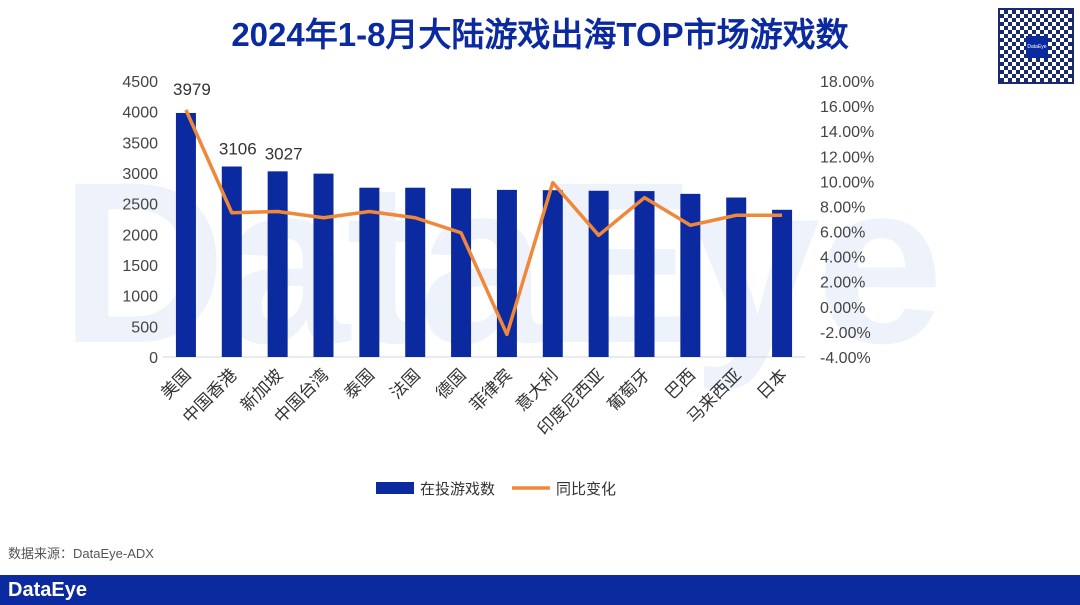 This screenshot has width=1080, height=605. What do you see at coordinates (842, 258) in the screenshot?
I see `y-right-tick: 4.00%` at bounding box center [842, 258].